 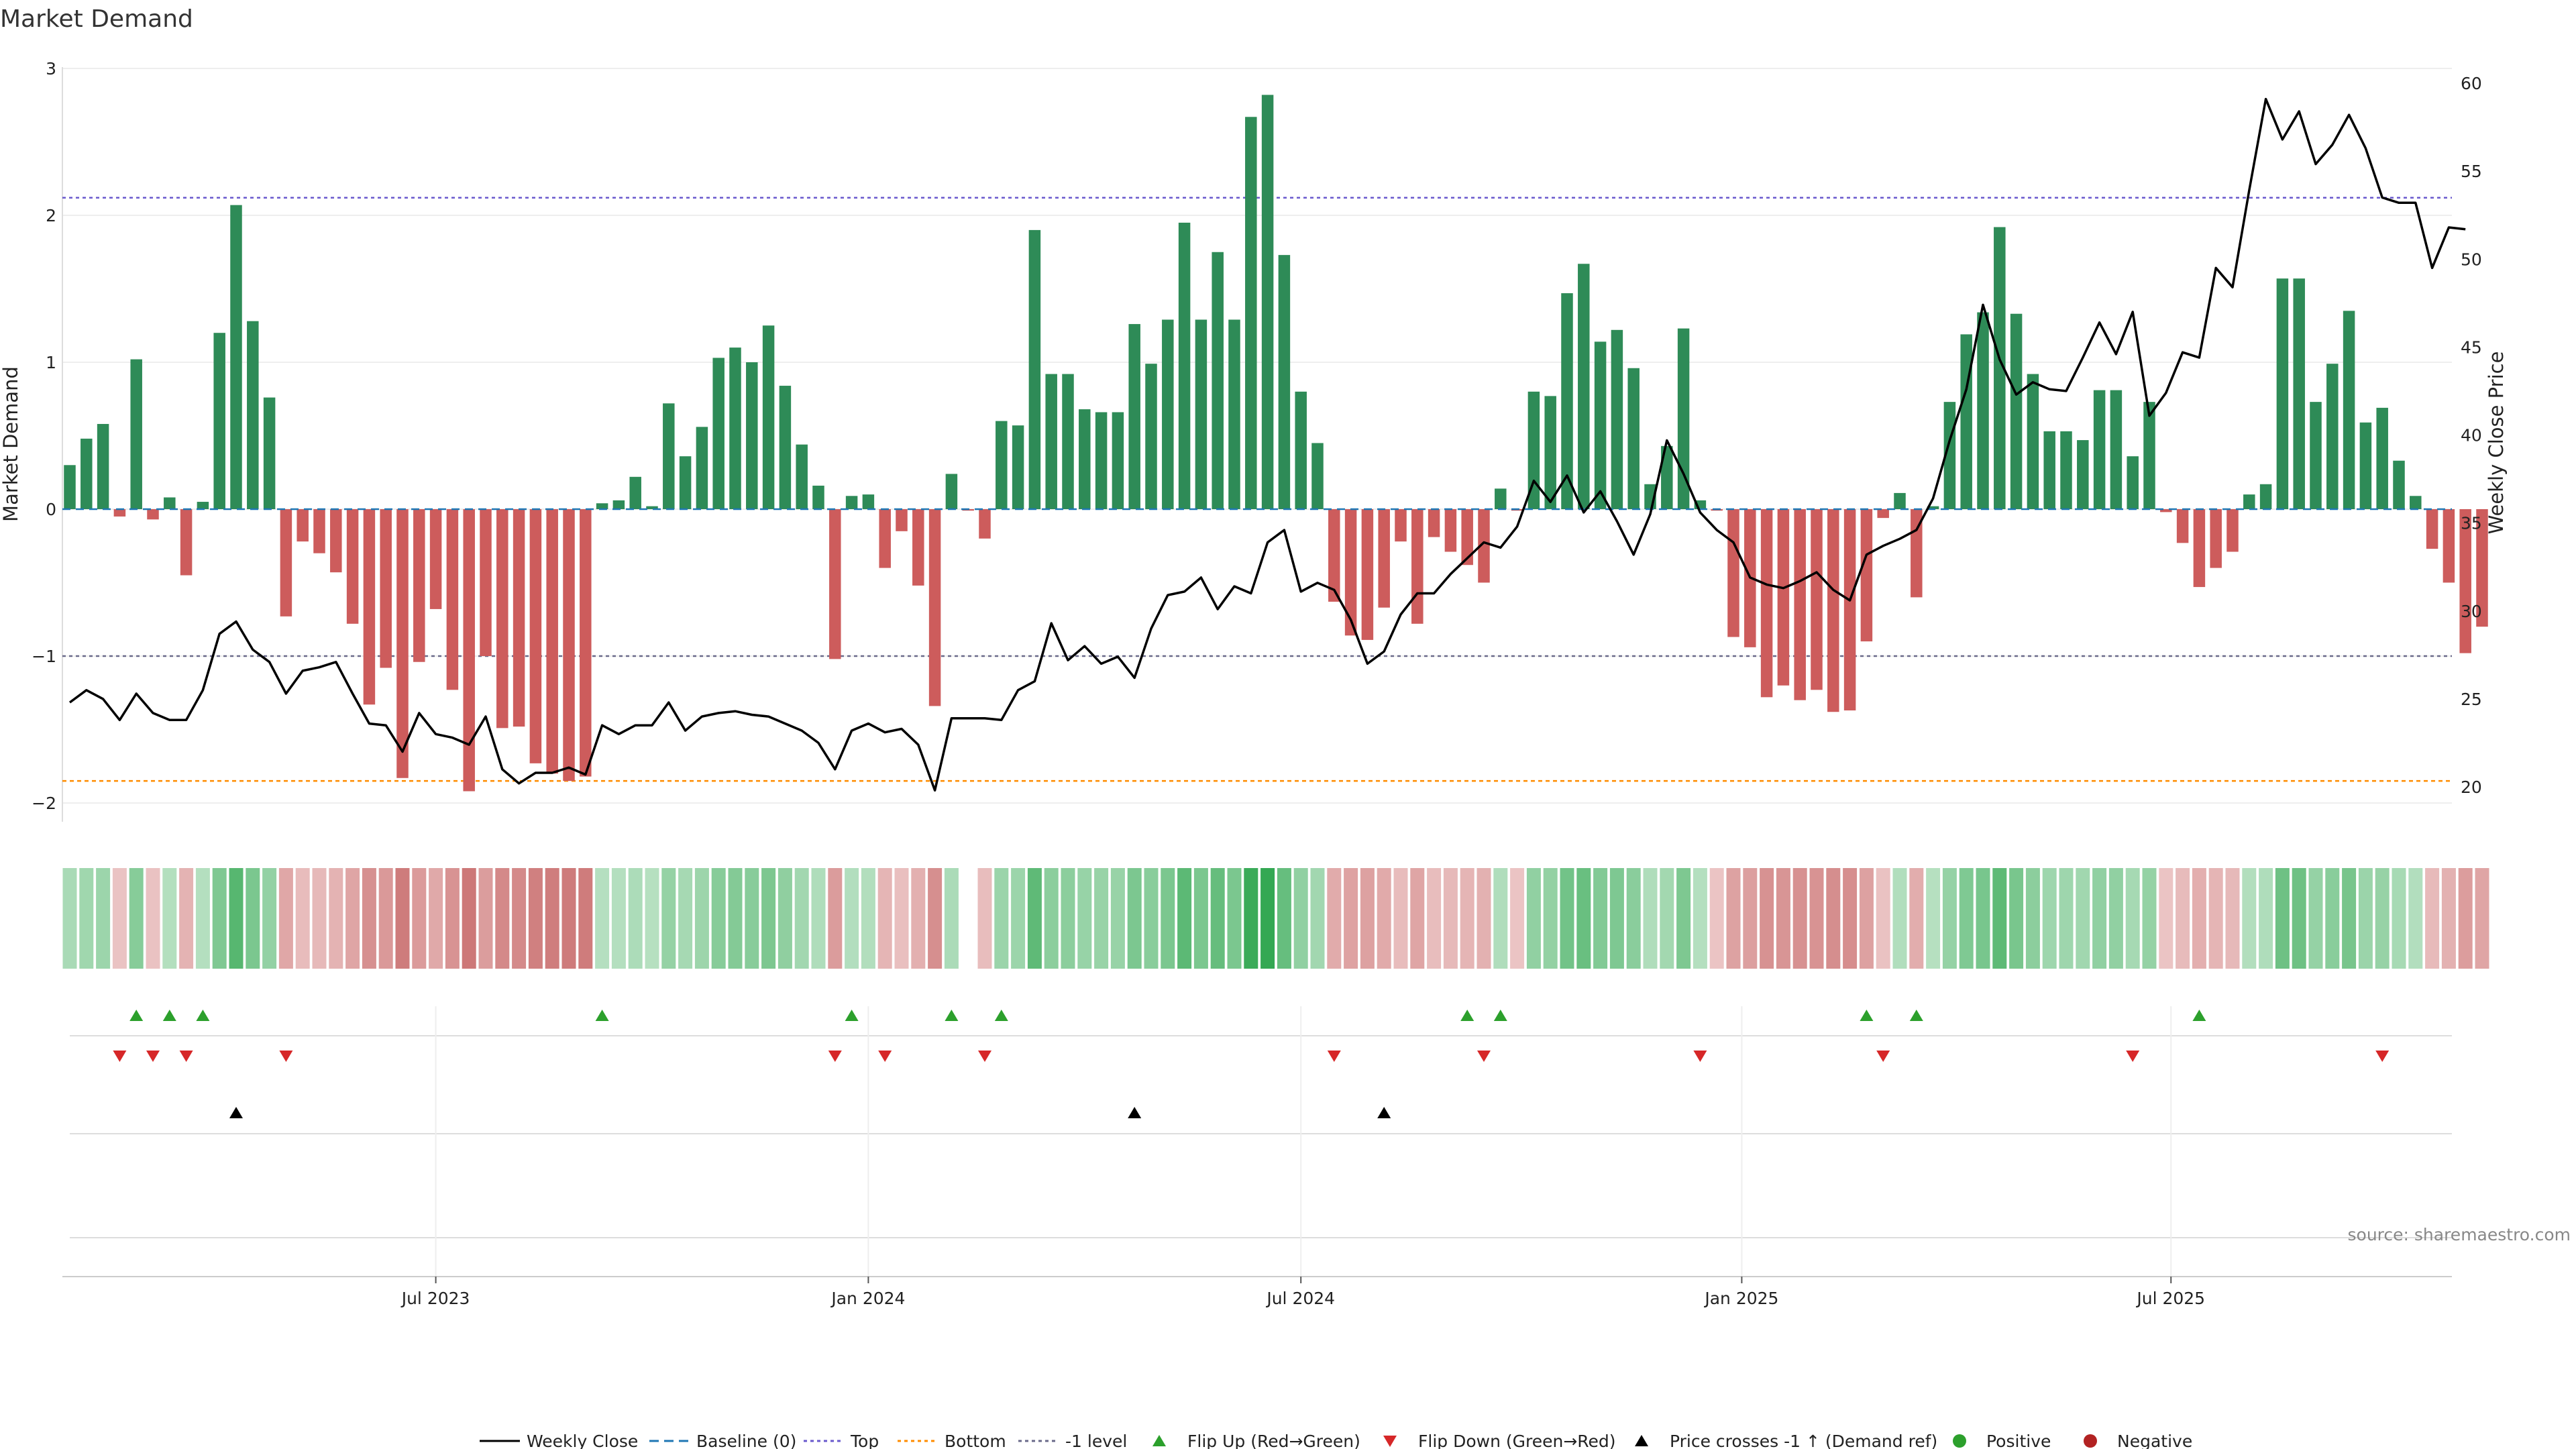 What do you see at coordinates (1096, 1440) in the screenshot?
I see `legend-label: -1 level` at bounding box center [1096, 1440].